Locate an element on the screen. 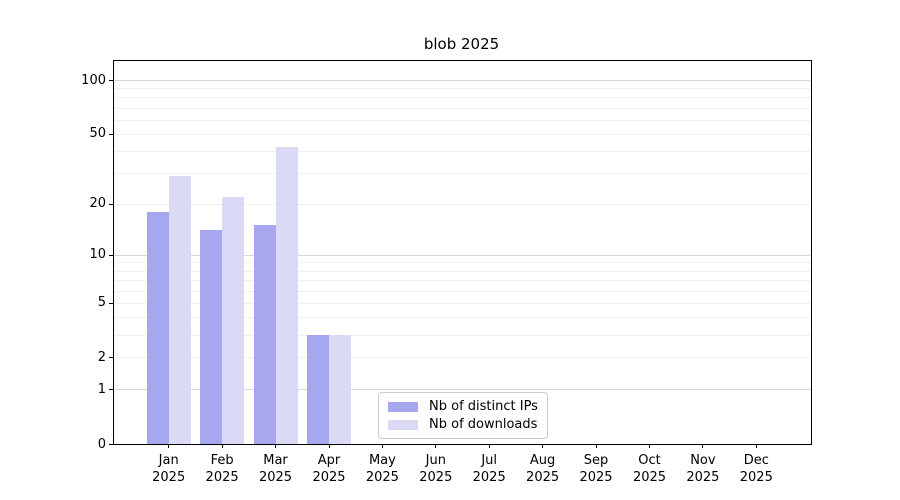  x-tick-label: May 2025 is located at coordinates (382, 469).